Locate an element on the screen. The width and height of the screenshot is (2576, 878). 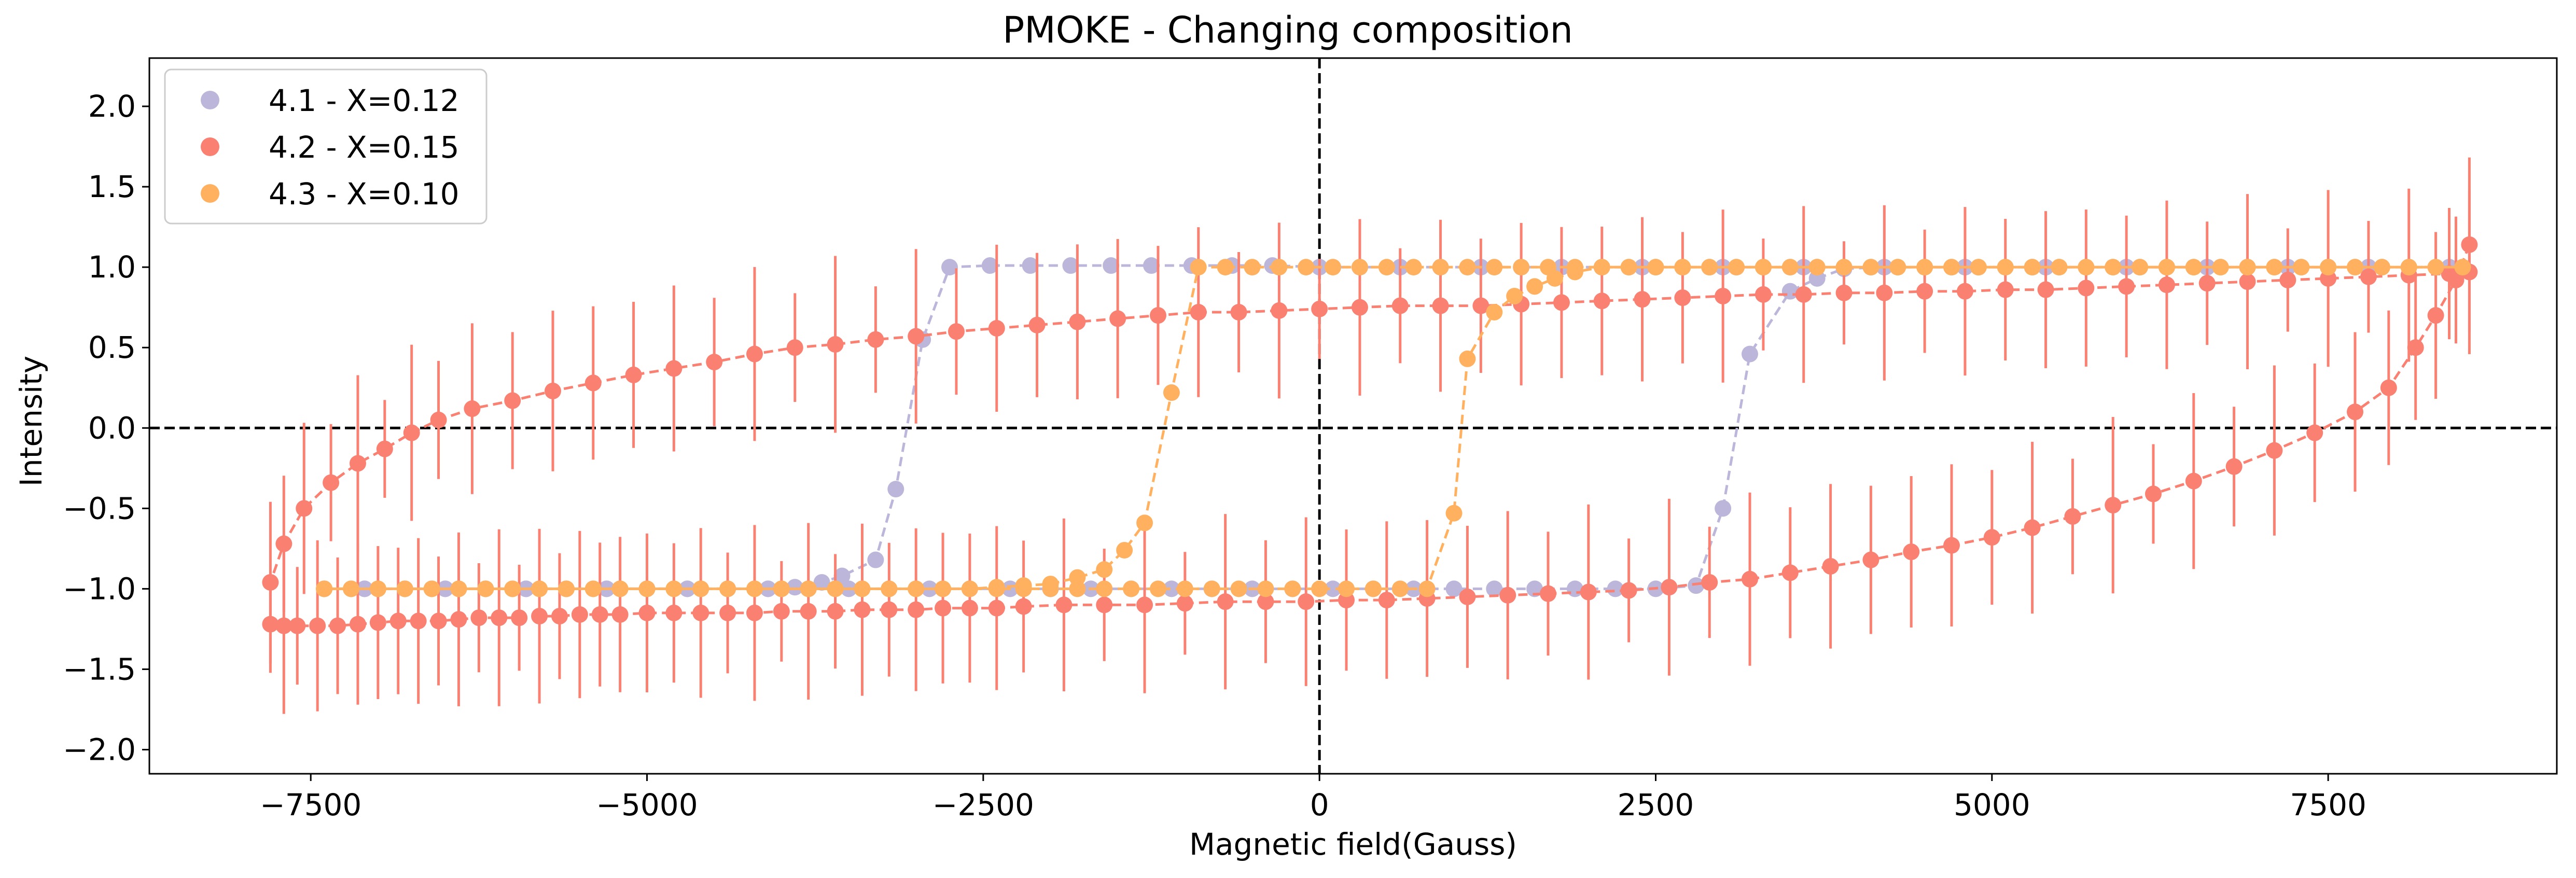
x-tick-label: −7500 is located at coordinates (310, 805).